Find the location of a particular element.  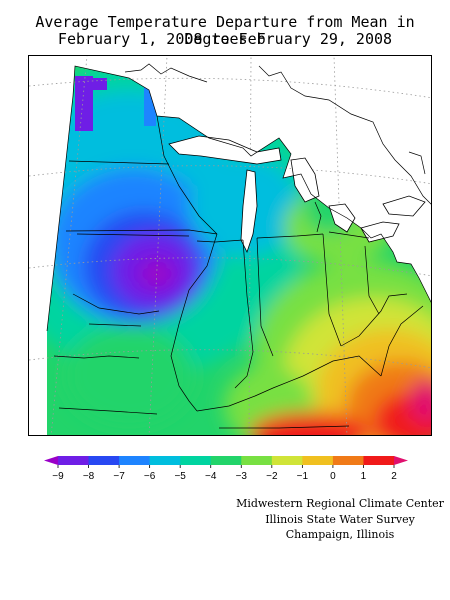

legend-tick-label: −9 is located at coordinates (58, 476).